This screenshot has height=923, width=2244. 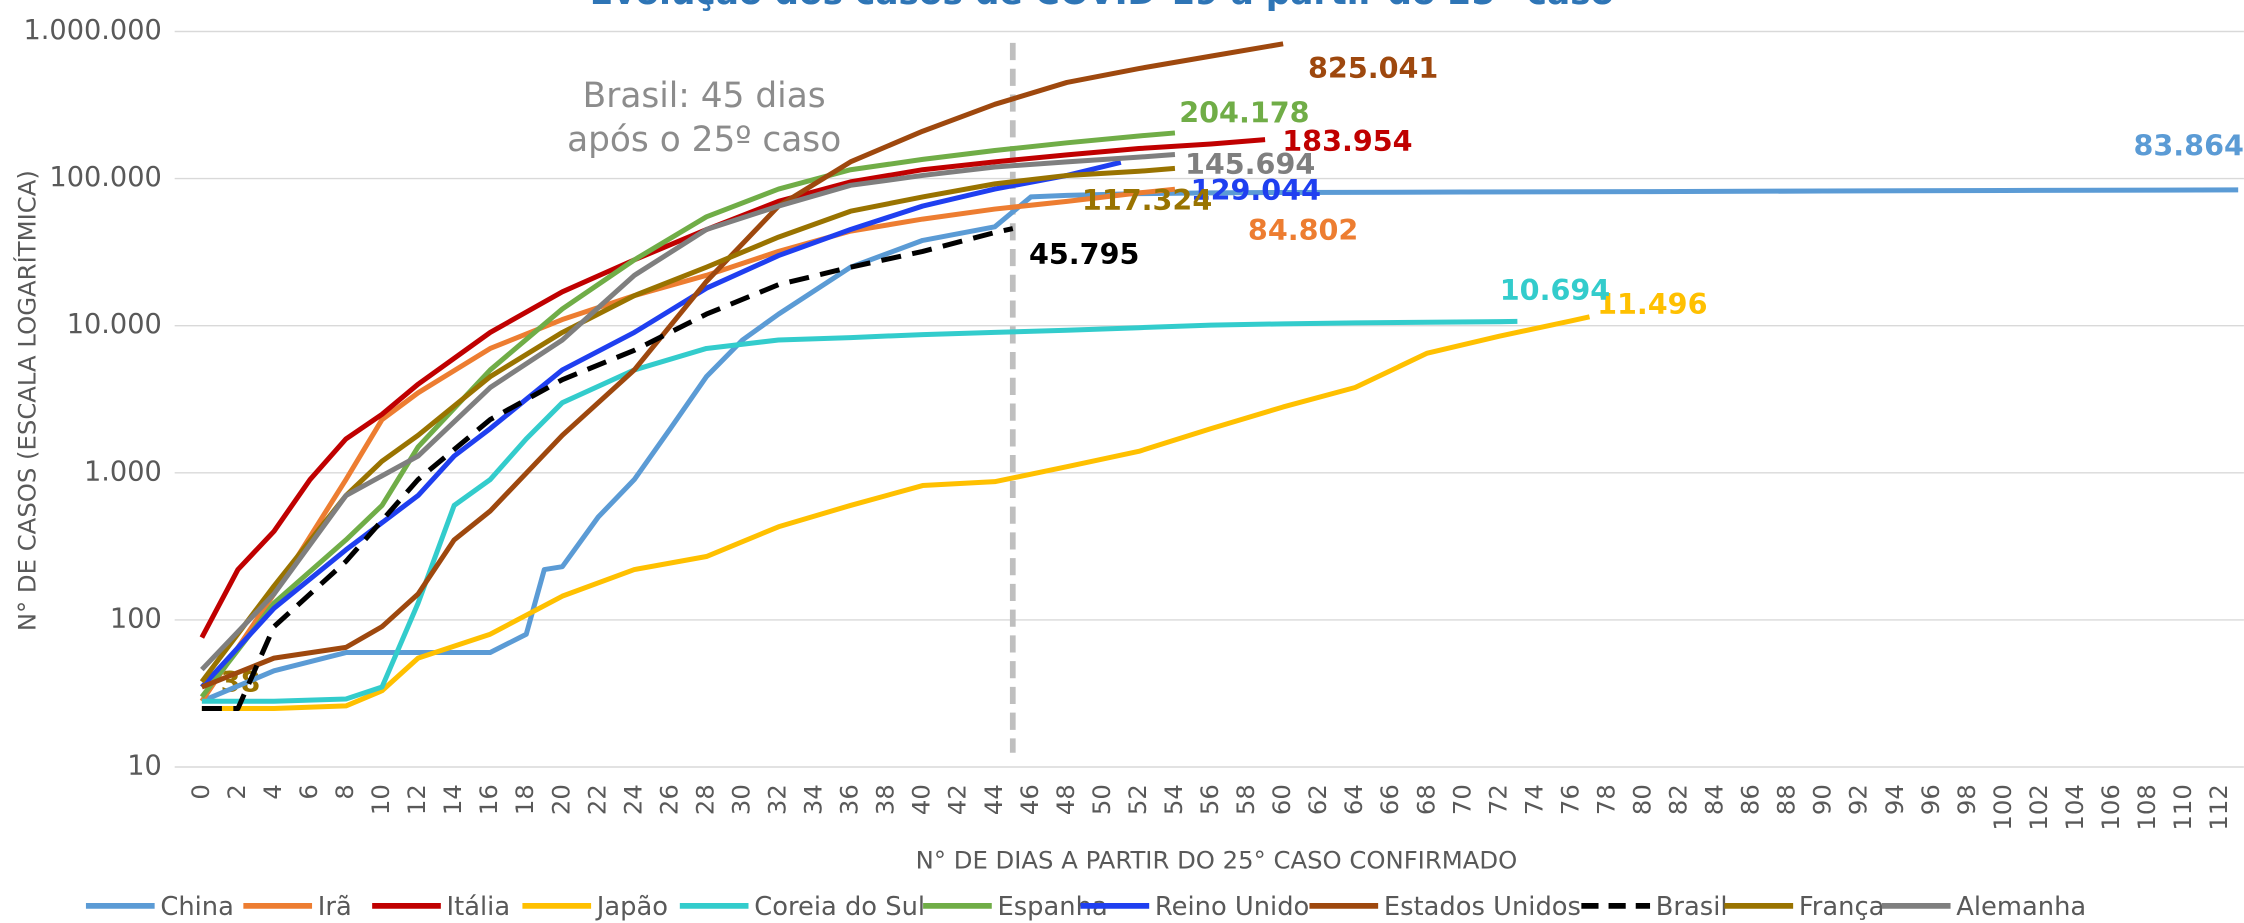 What do you see at coordinates (197, 907) in the screenshot?
I see `legend-label: China` at bounding box center [197, 907].